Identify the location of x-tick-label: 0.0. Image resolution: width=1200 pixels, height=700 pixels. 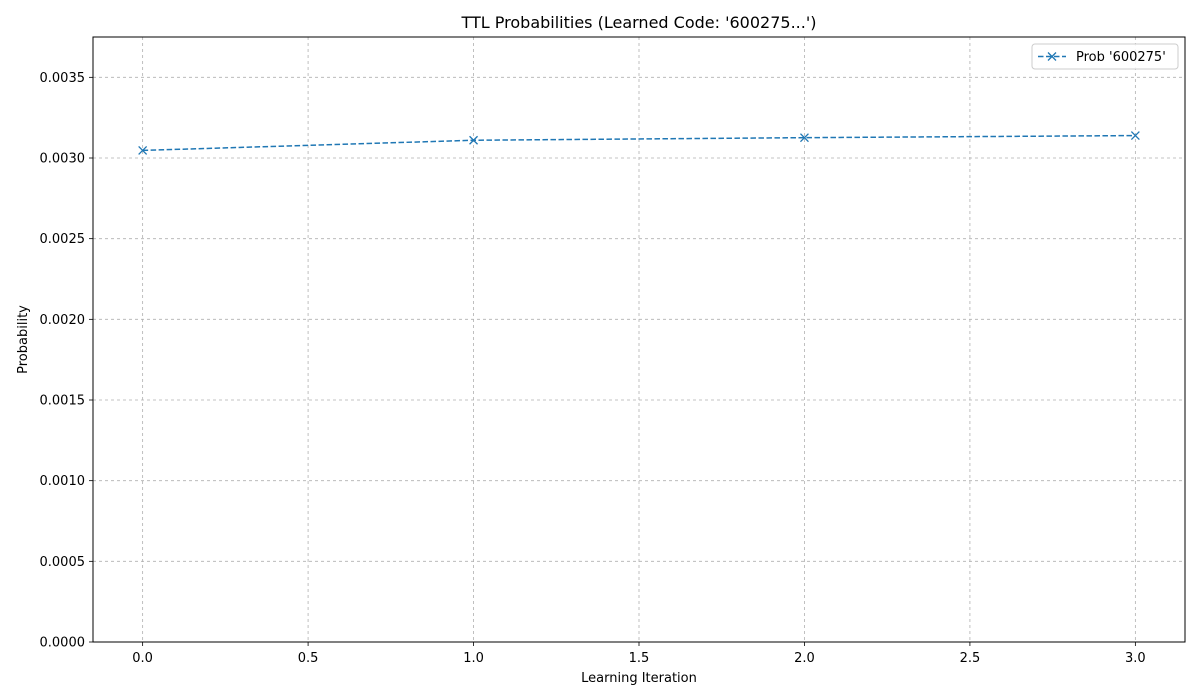
(142, 658).